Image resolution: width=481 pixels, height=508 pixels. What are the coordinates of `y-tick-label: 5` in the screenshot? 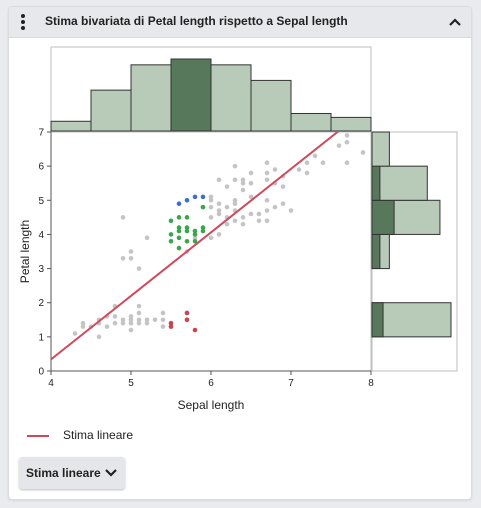 It's located at (41, 201).